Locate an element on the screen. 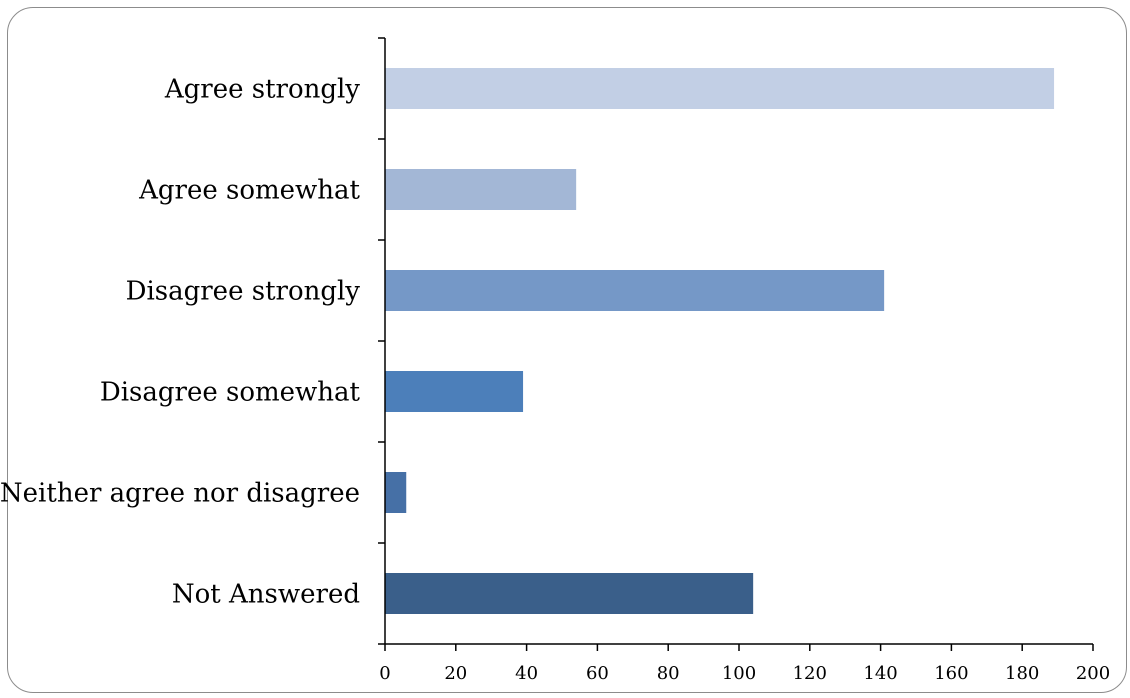  x-tick-label-4: 80 is located at coordinates (668, 673).